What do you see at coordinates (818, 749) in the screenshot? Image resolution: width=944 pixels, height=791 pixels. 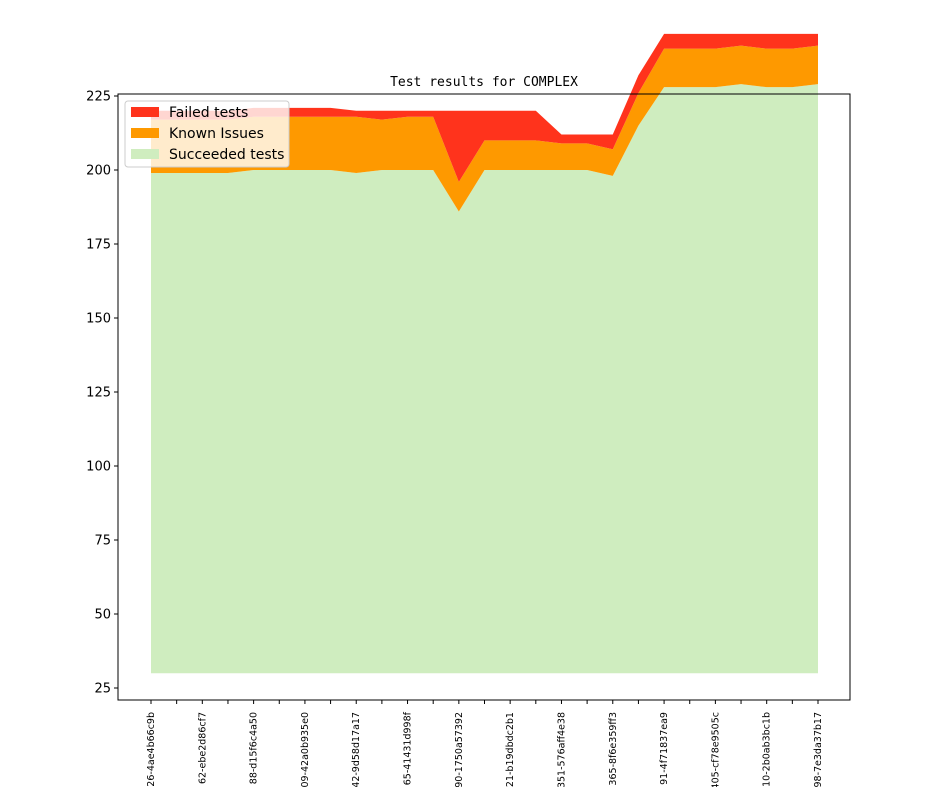 I see `x-tick-label: 98-7e3da37b17` at bounding box center [818, 749].